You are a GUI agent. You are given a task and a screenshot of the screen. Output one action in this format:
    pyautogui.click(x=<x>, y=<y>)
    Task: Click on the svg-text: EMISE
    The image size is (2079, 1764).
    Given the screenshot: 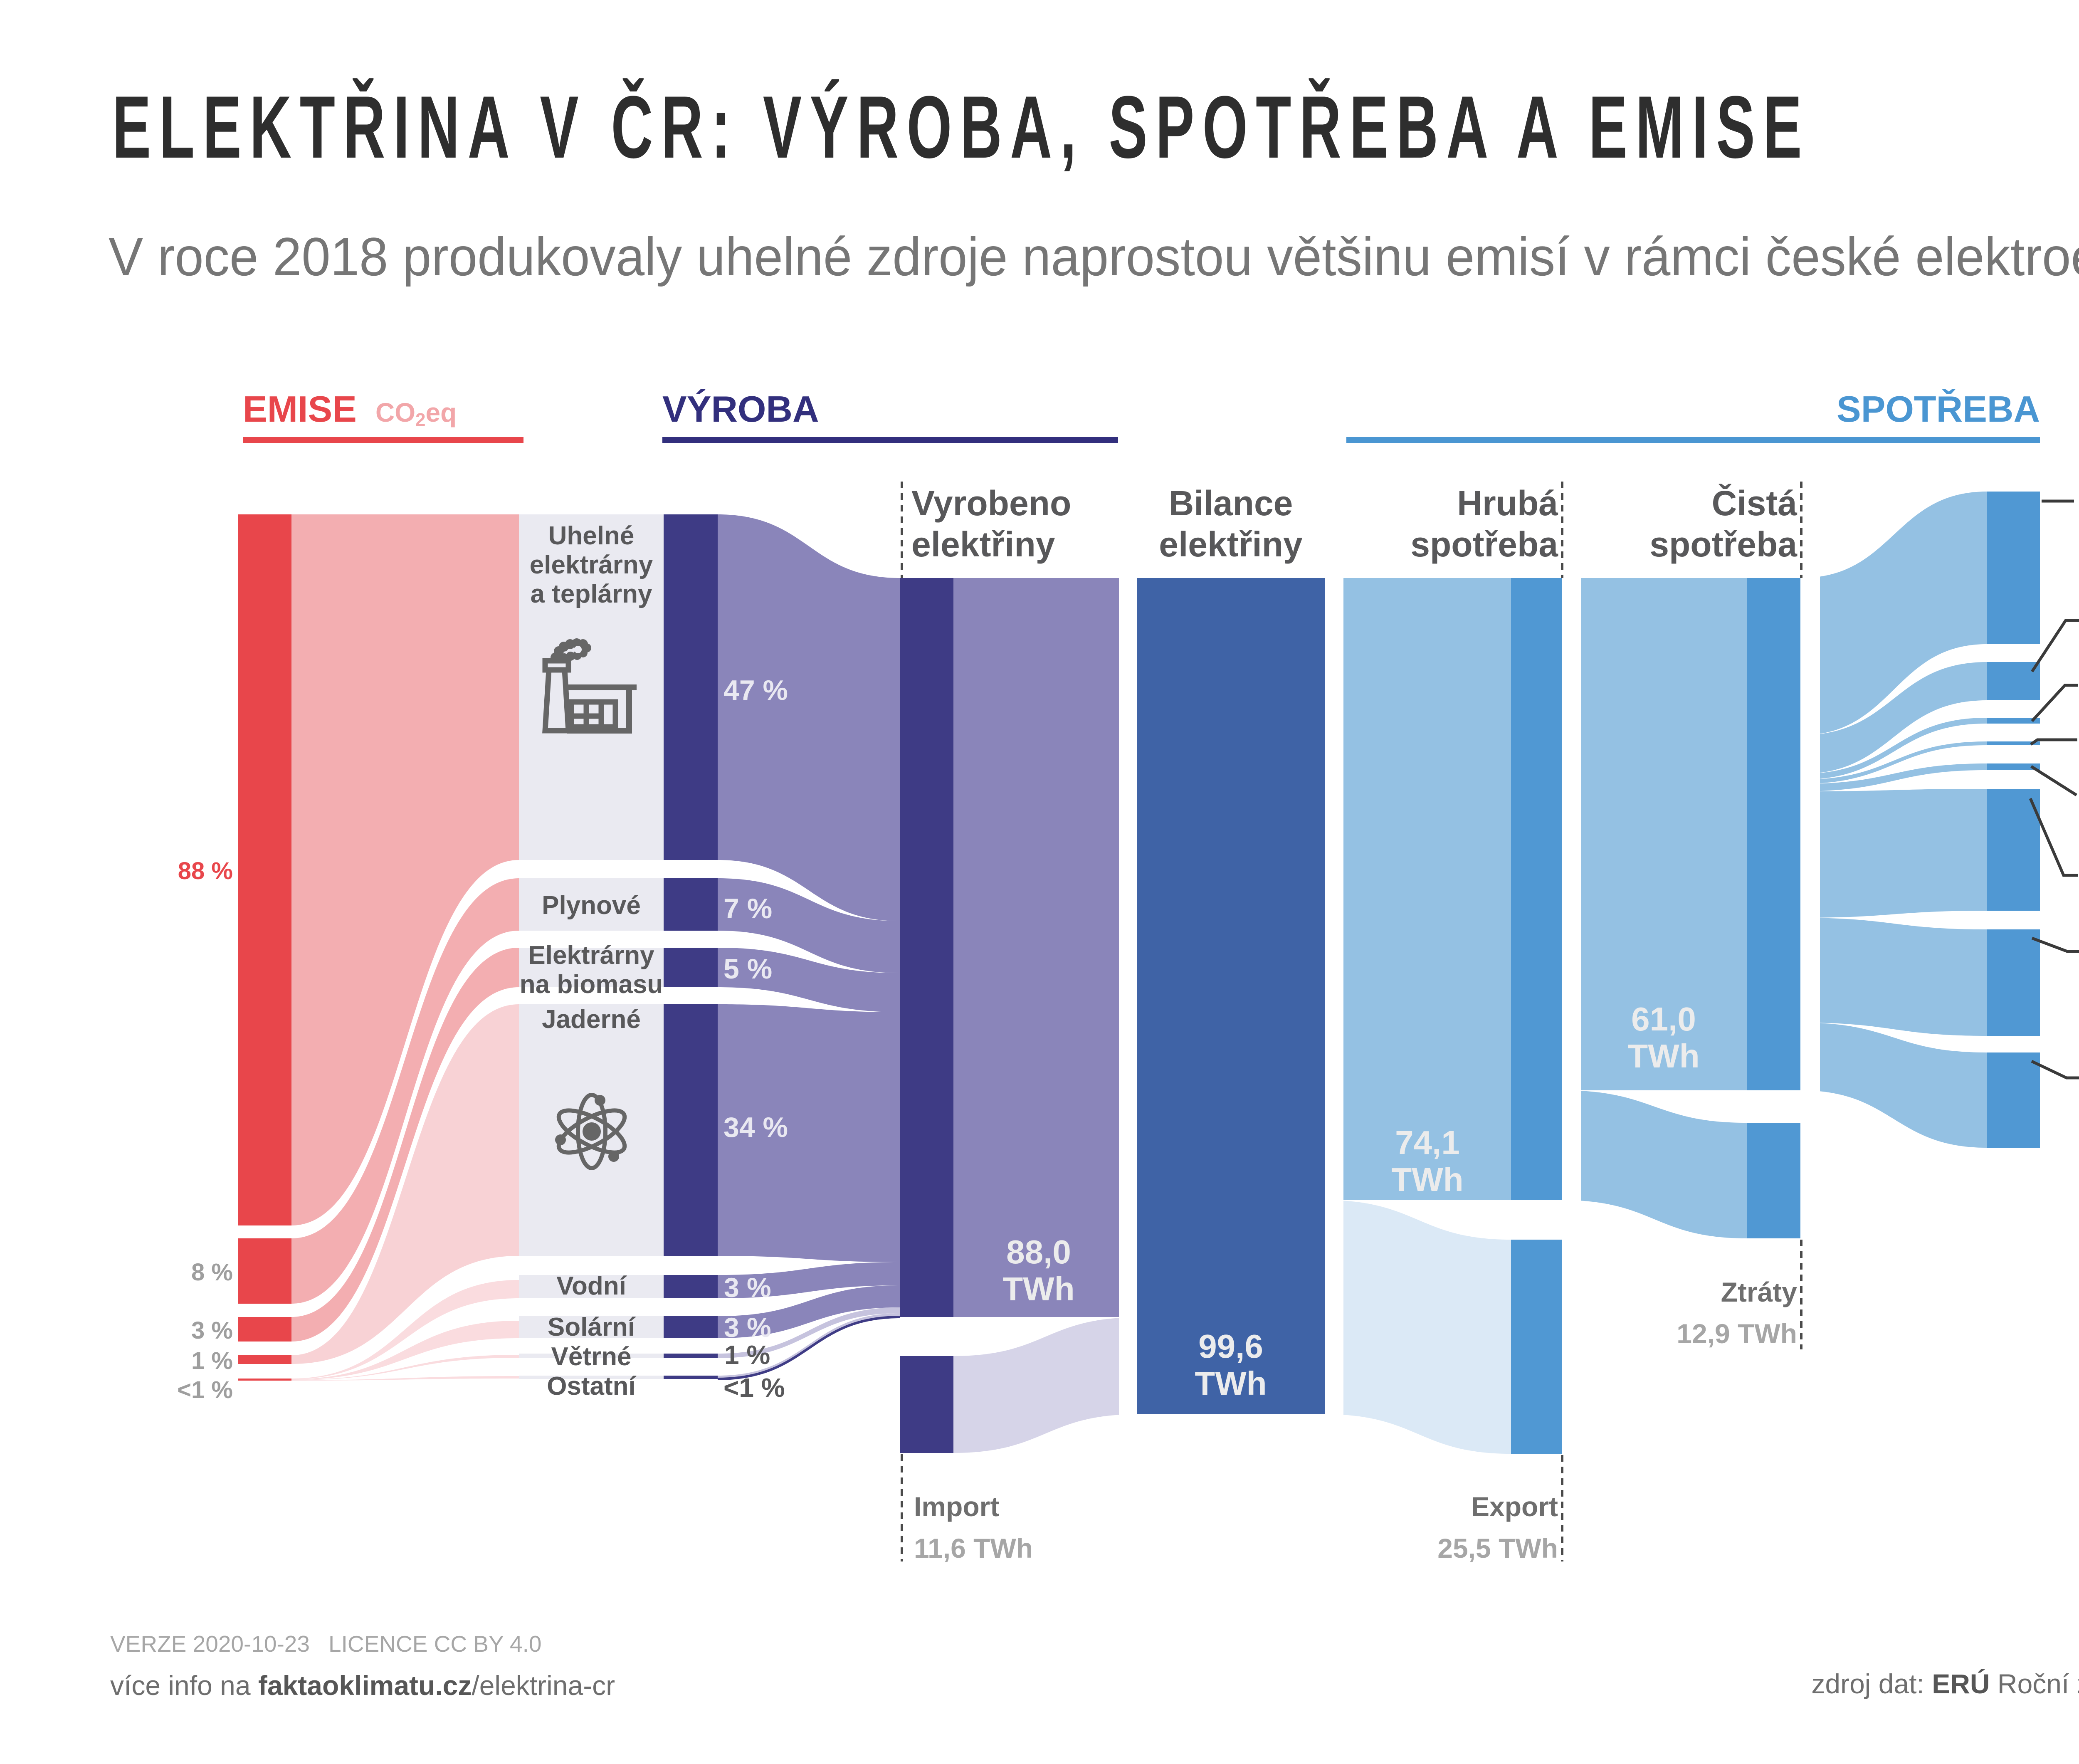 What is the action you would take?
    pyautogui.click(x=300, y=409)
    